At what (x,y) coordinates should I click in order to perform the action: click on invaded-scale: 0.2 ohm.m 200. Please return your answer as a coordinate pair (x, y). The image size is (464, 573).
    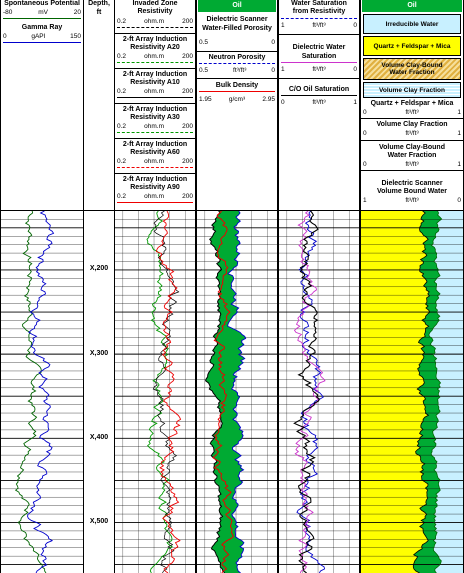
    Looking at the image, I should click on (155, 21).